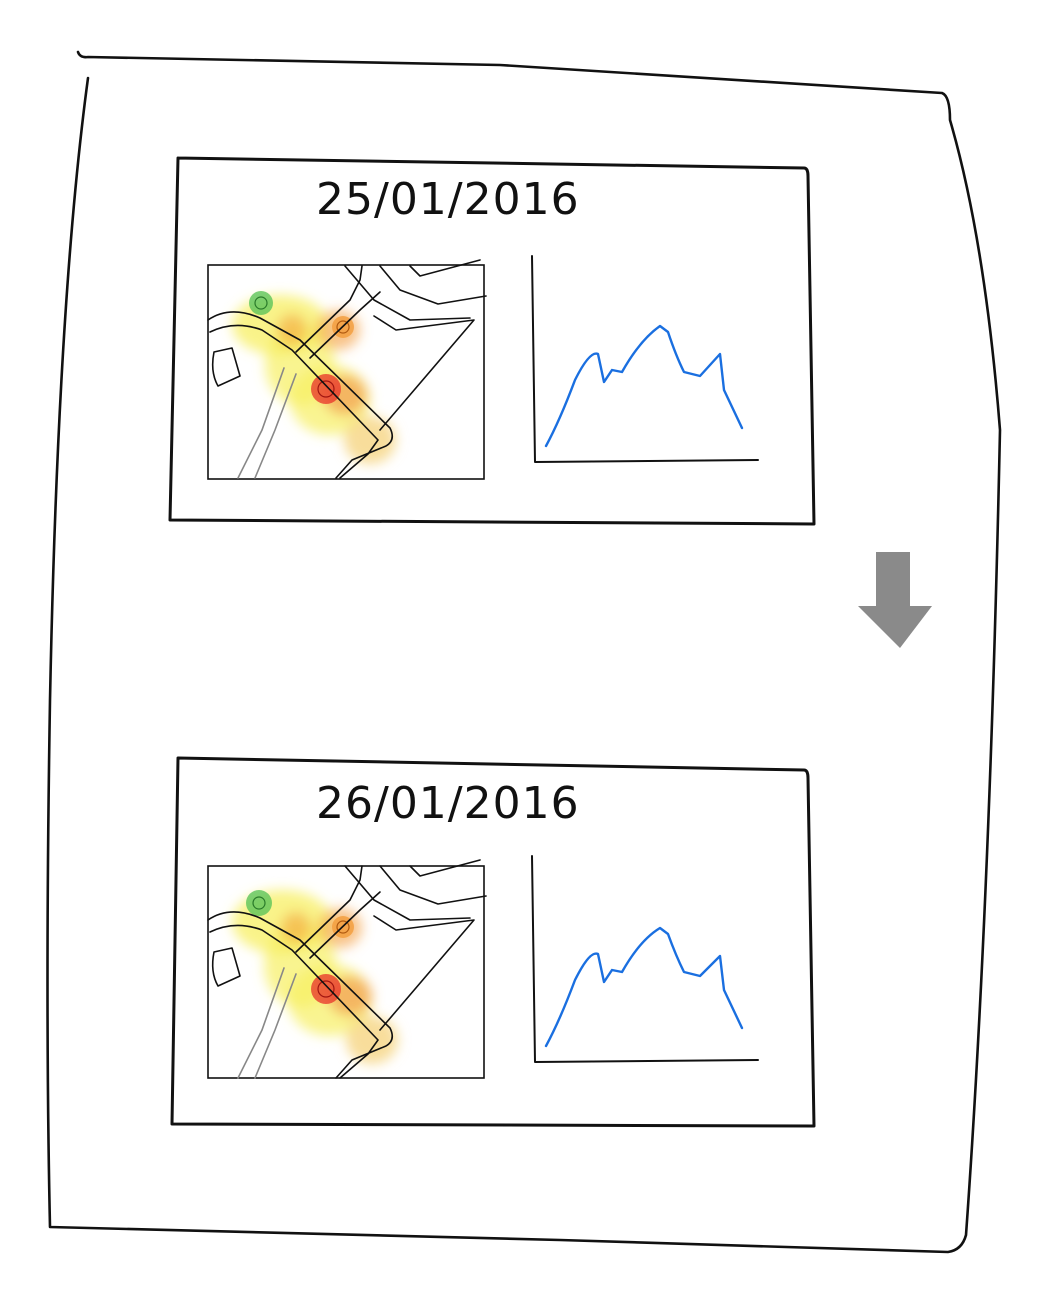 Image resolution: width=1064 pixels, height=1306 pixels. Describe the element at coordinates (448, 199) in the screenshot. I see `date-label: 25/01/2016` at that location.